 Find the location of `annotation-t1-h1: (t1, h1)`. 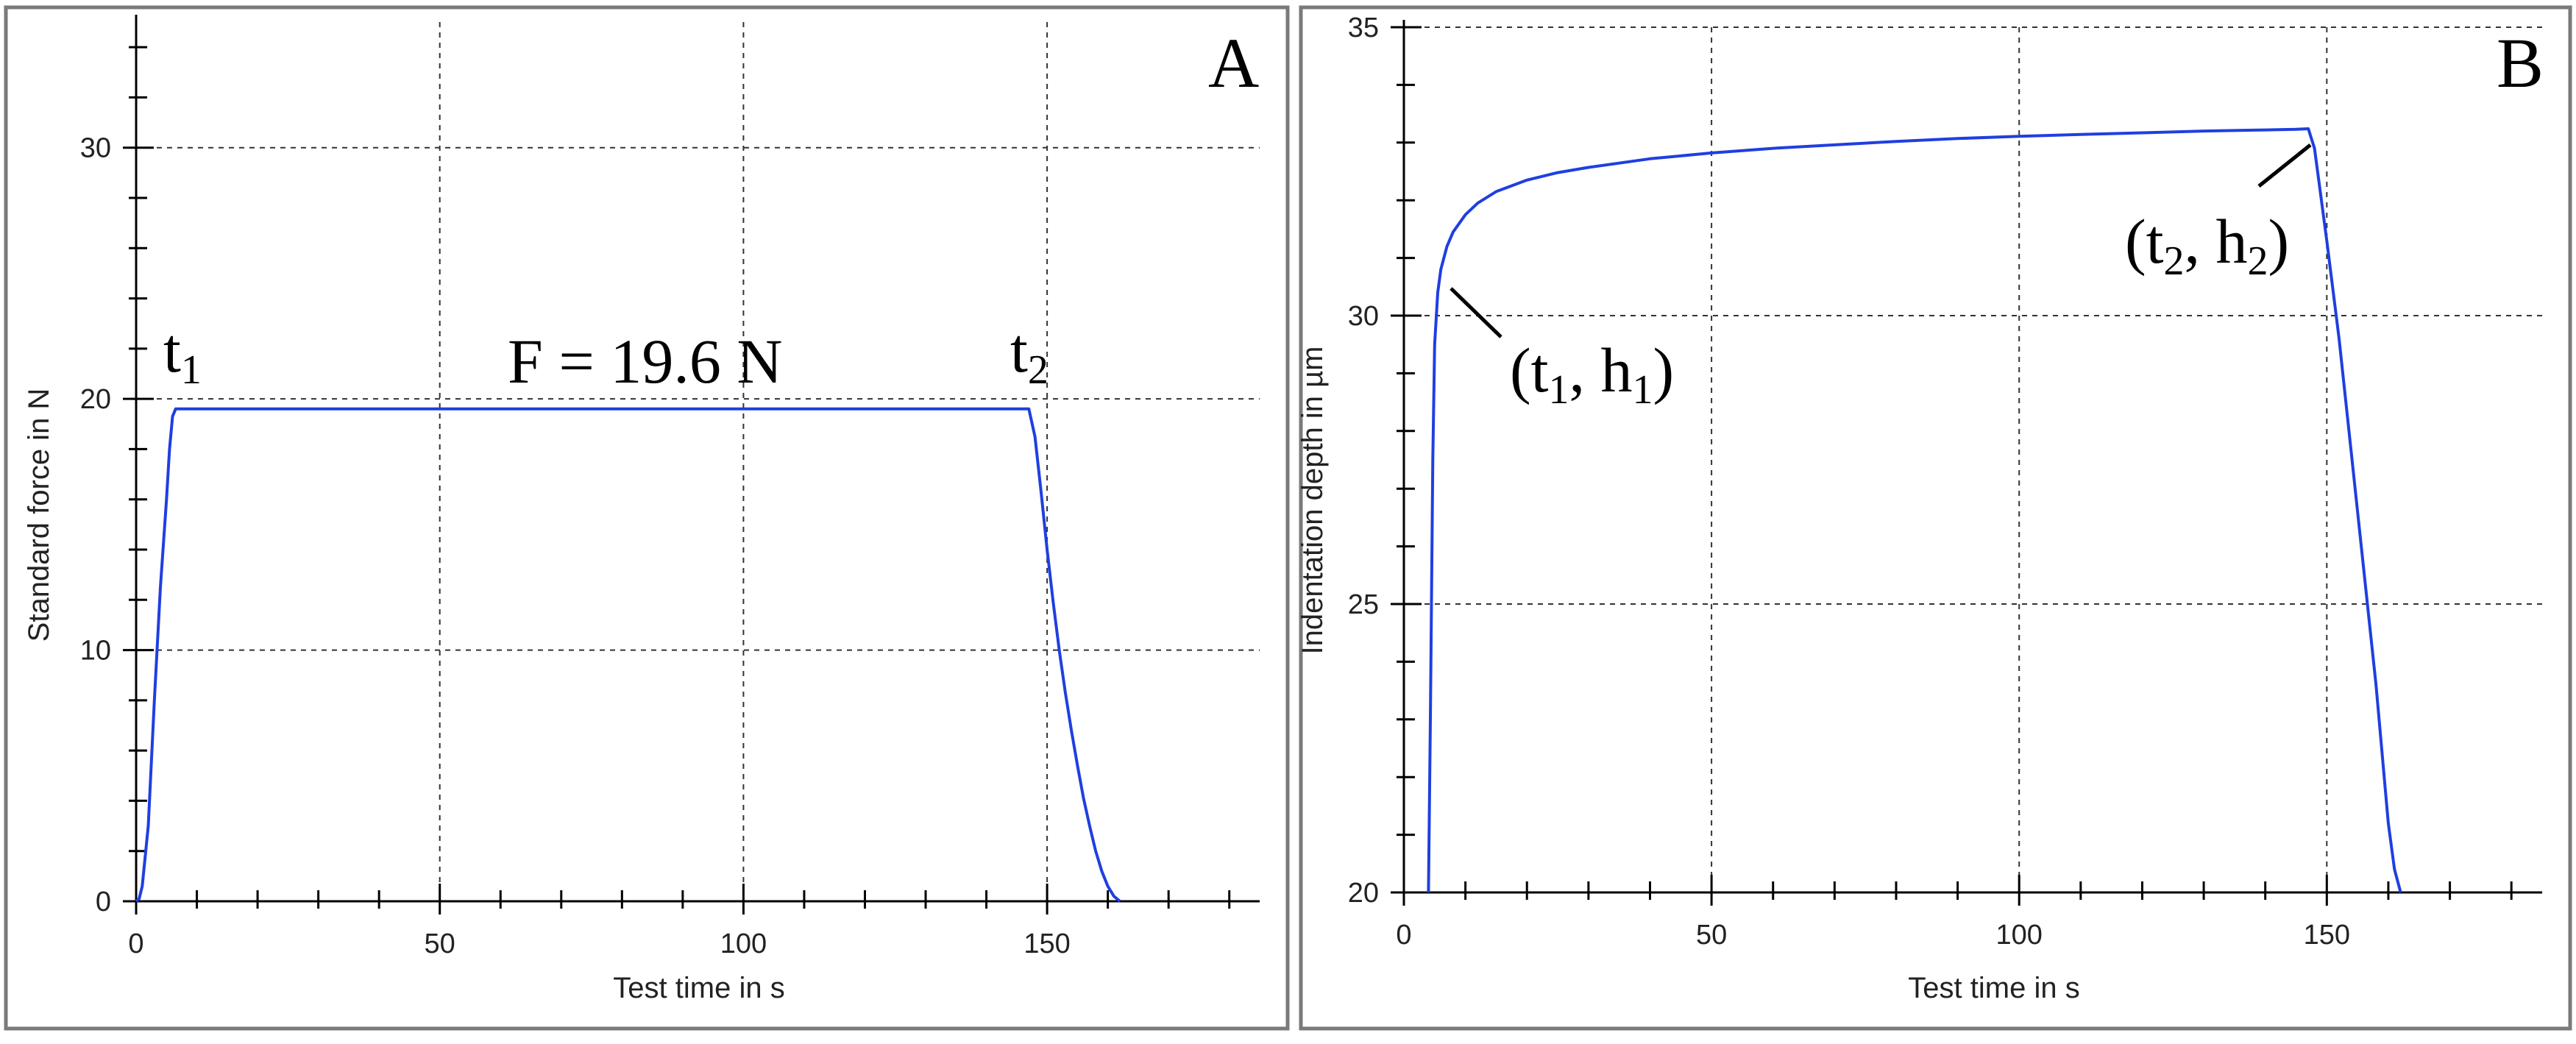

annotation-t1-h1: (t1, h1) is located at coordinates (1592, 374).